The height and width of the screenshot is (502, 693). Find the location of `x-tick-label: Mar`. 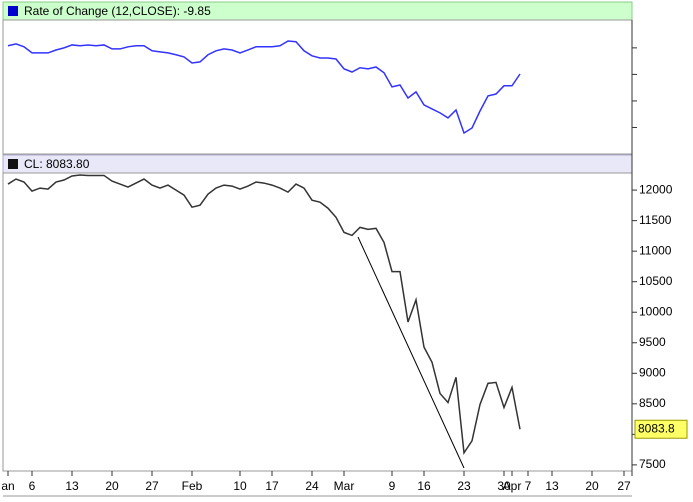

x-tick-label: Mar is located at coordinates (344, 486).